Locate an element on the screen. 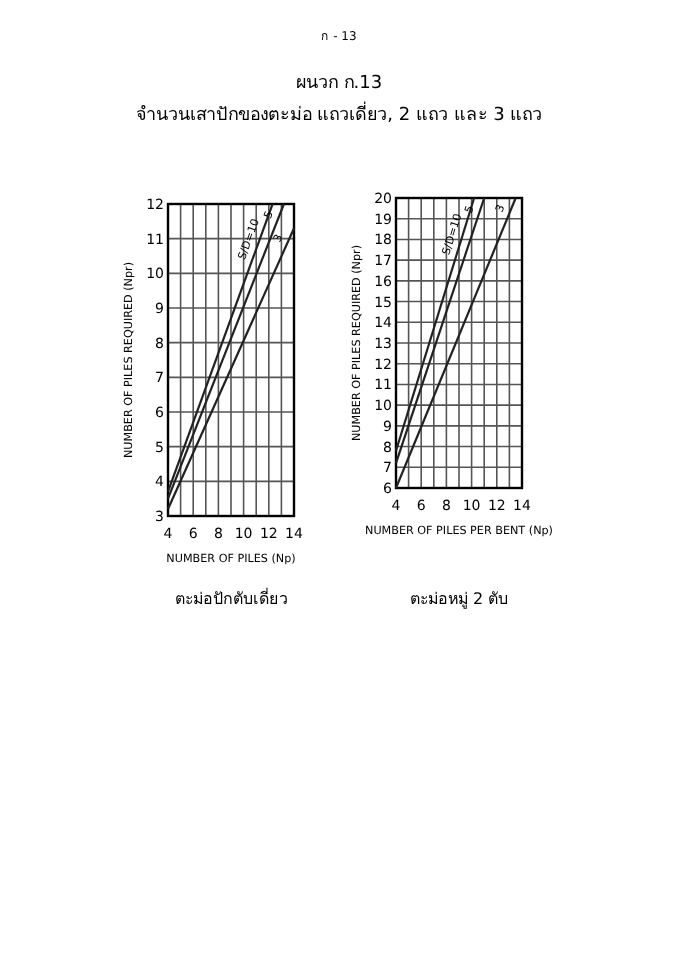 Image resolution: width=678 pixels, height=960 pixels. text: ตะม่อปักตับเดี่ยว is located at coordinates (231, 597).